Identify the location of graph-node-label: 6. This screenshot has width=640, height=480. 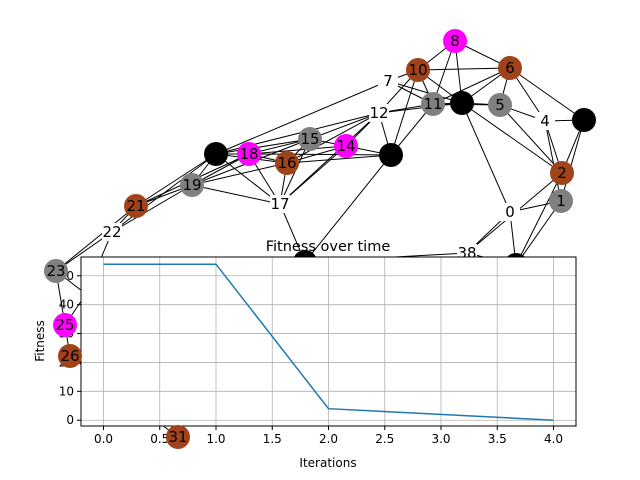
(510, 68).